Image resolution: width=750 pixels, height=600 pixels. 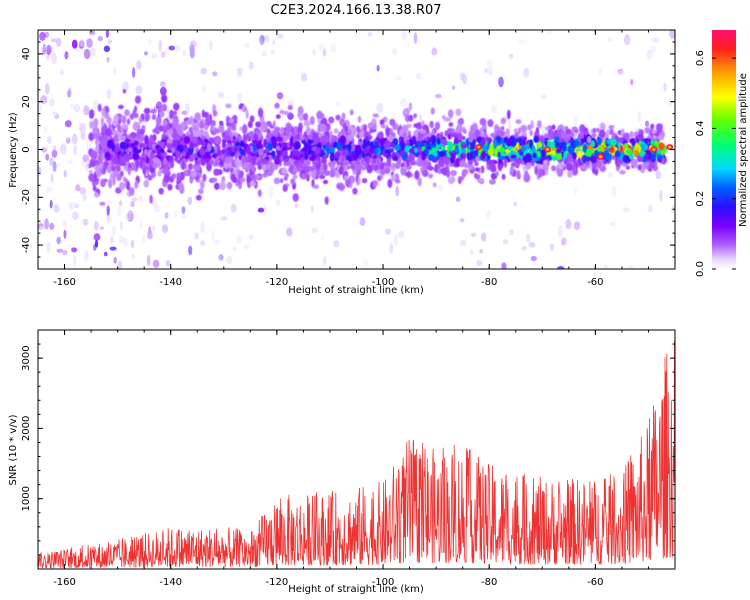 What do you see at coordinates (170, 582) in the screenshot?
I see `x-tick-label: -140` at bounding box center [170, 582].